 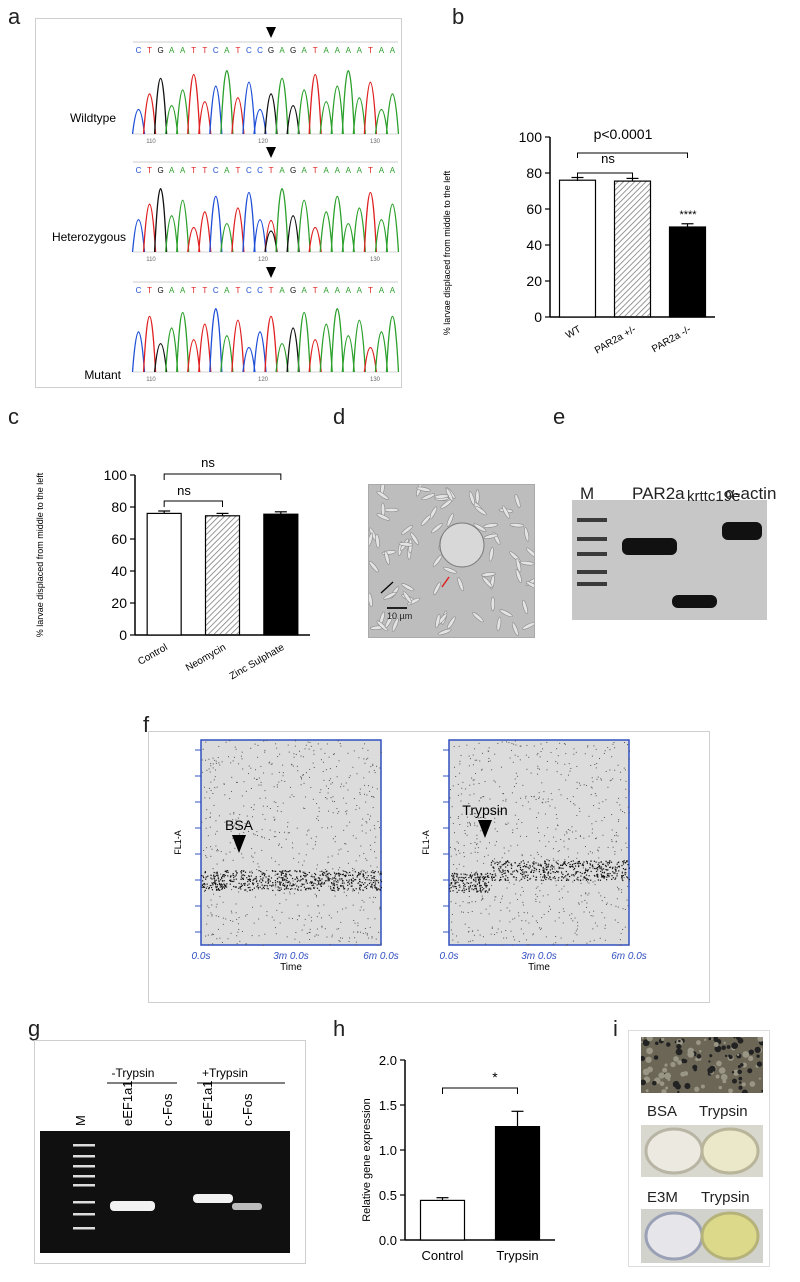 I want to click on base-call: C, so click(x=249, y=50).